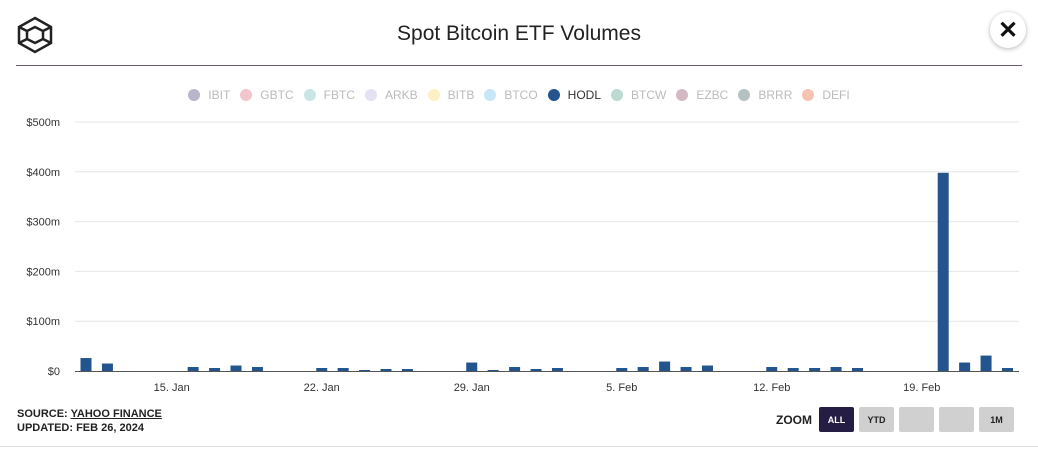 Image resolution: width=1038 pixels, height=449 pixels. Describe the element at coordinates (472, 388) in the screenshot. I see `x-tick-label: 29. Jan` at that location.